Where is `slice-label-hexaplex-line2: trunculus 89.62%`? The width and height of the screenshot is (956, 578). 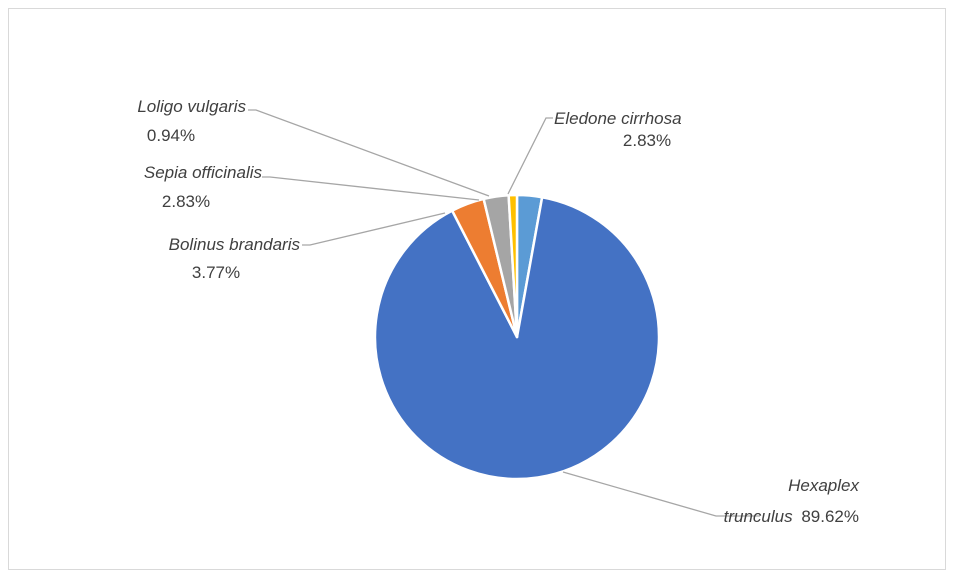 slice-label-hexaplex-line2: trunculus 89.62% is located at coordinates (791, 516).